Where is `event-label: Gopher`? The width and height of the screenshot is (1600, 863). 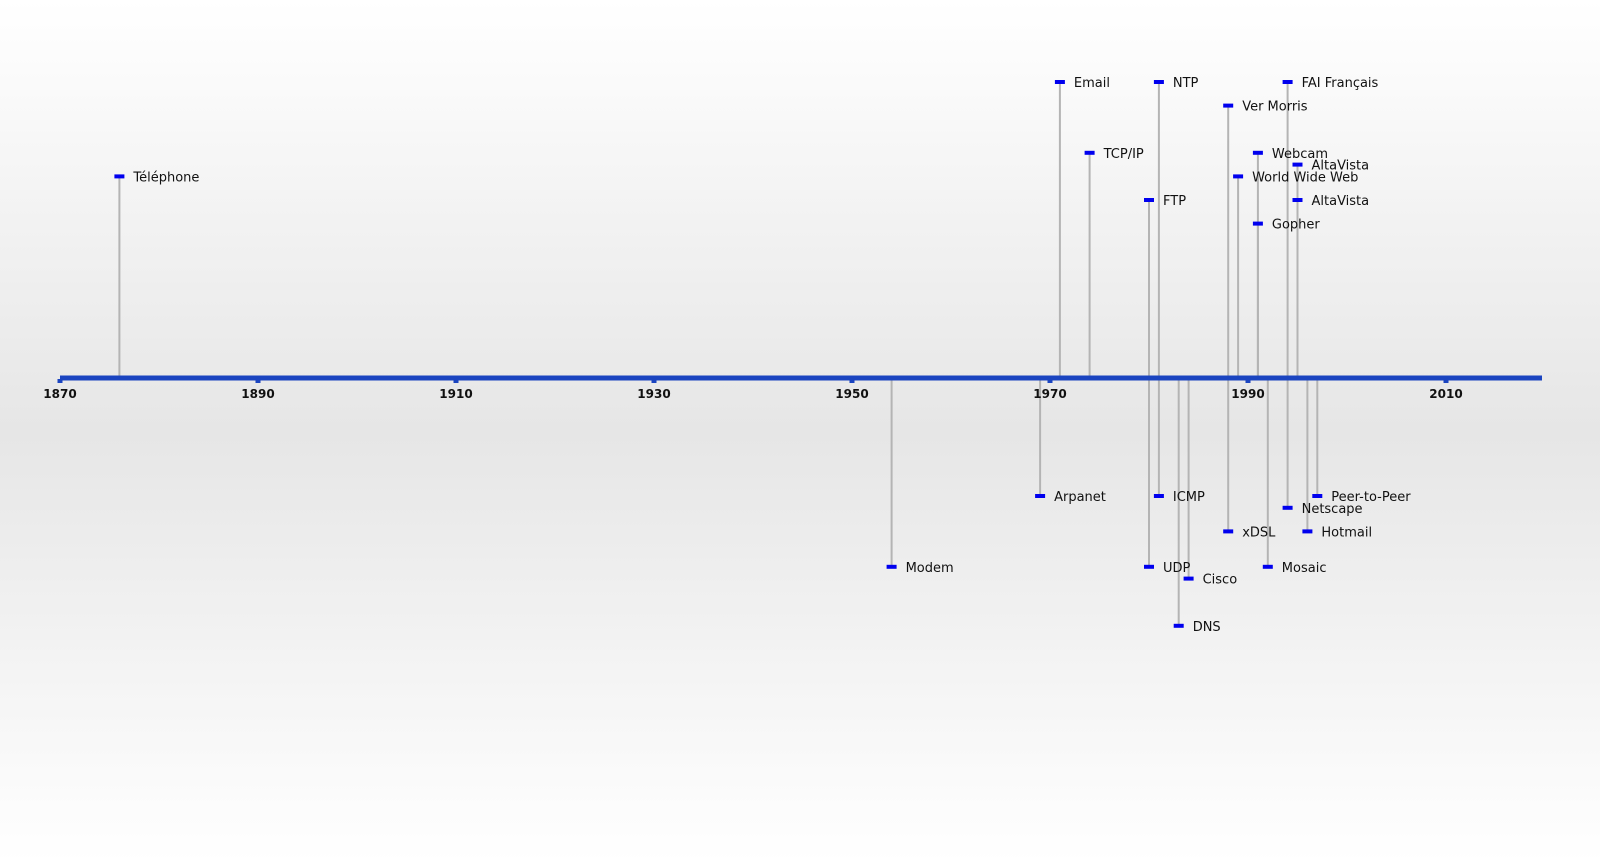
event-label: Gopher is located at coordinates (1296, 225).